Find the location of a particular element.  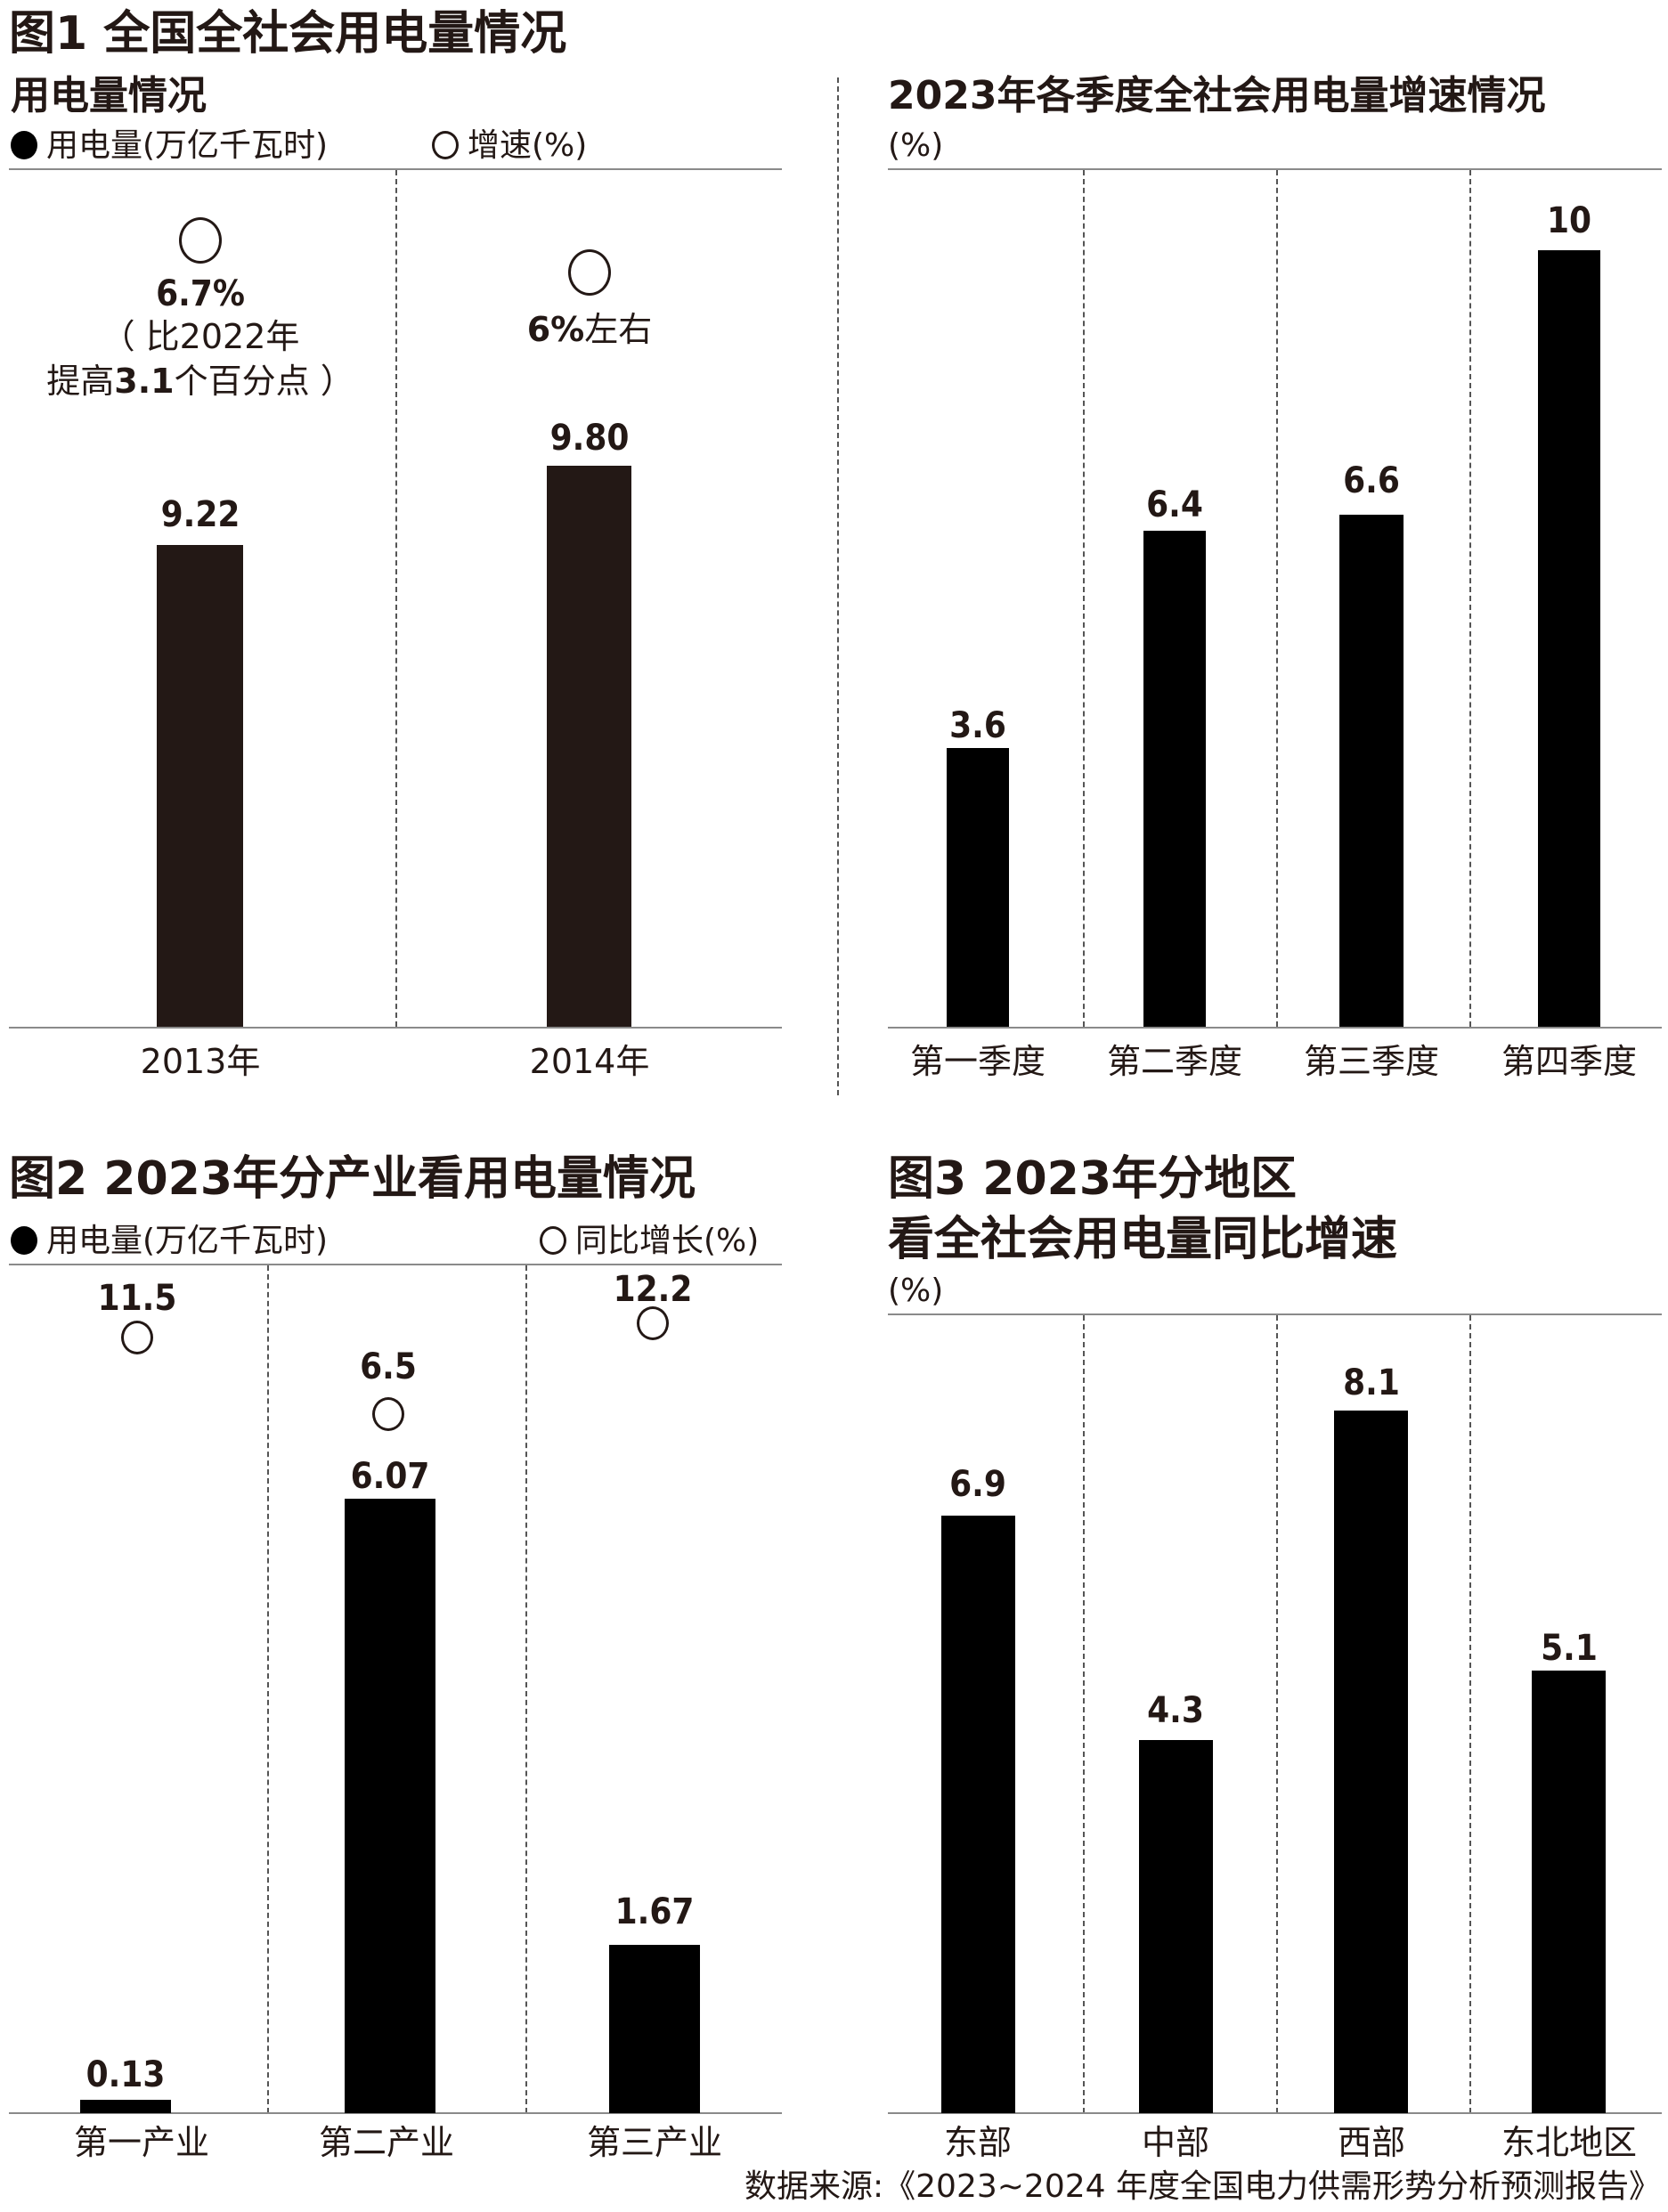

fig3-value-northeast: 5.1 is located at coordinates (1569, 1648).